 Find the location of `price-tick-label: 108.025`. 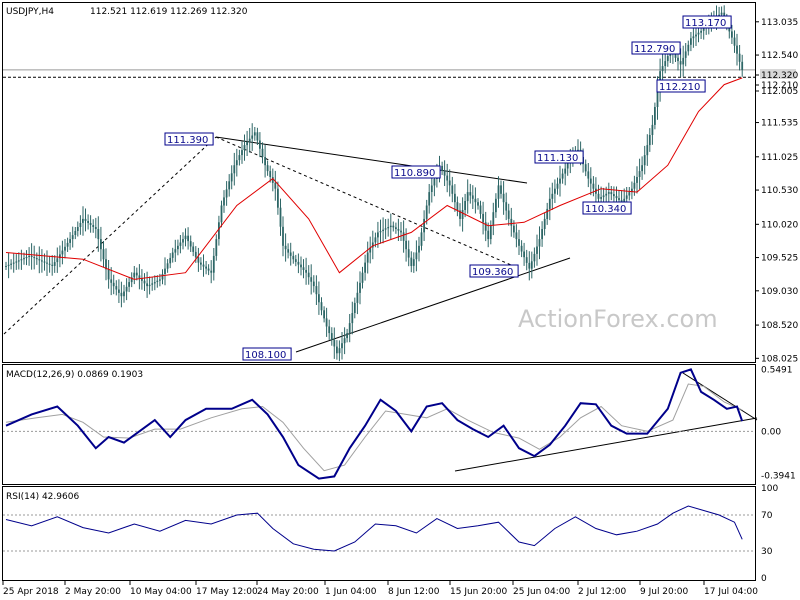

price-tick-label: 108.025 is located at coordinates (779, 359).